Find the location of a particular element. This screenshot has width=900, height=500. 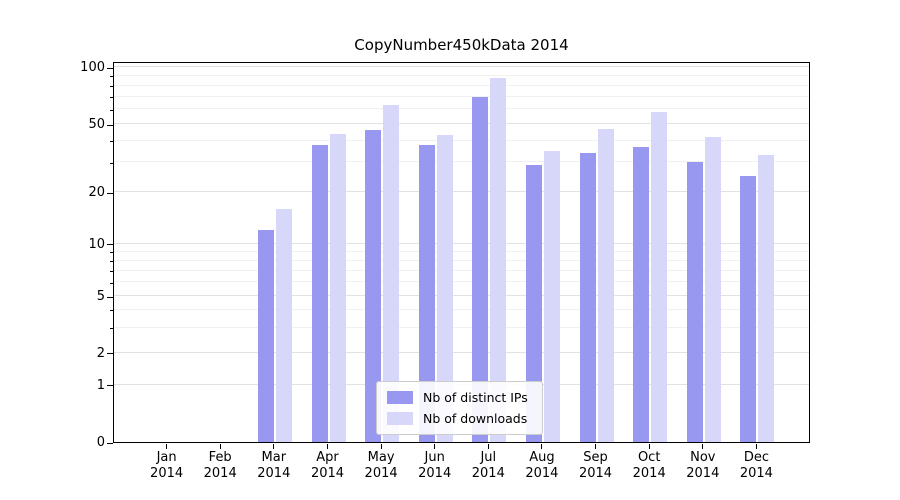

y-tick-label: 1 is located at coordinates (100, 385).